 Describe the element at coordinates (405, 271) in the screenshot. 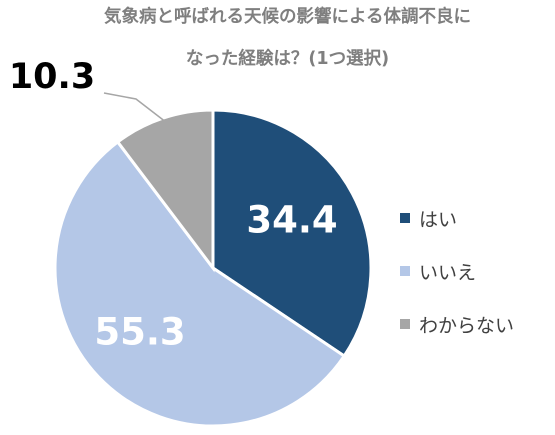

I see `legend-swatch-no` at that location.